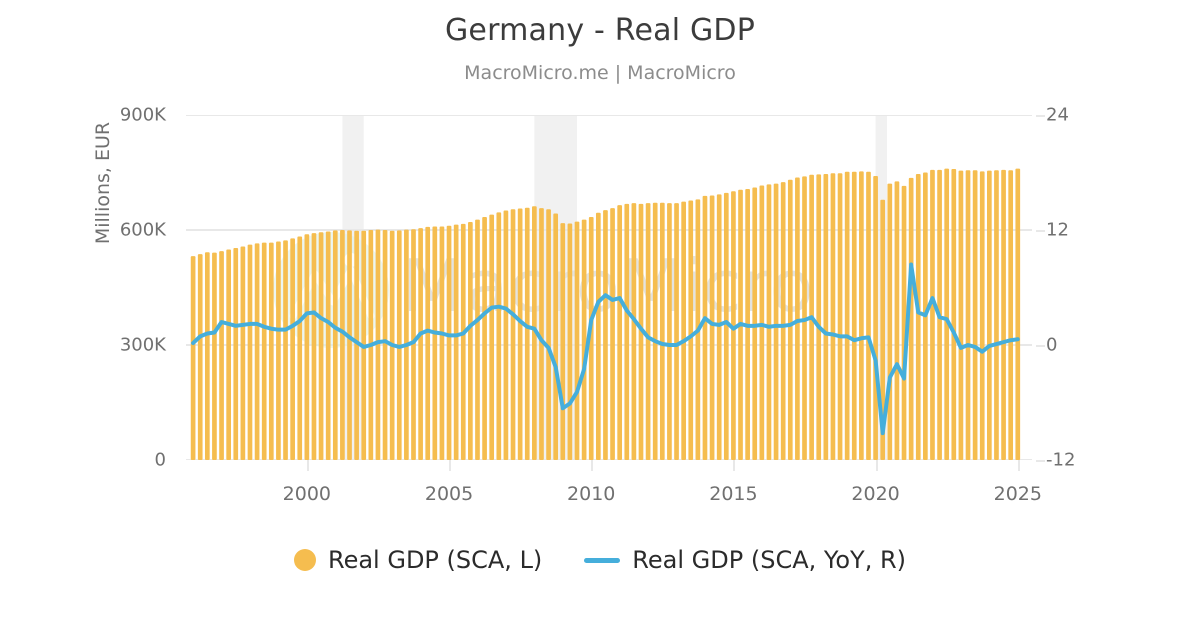  What do you see at coordinates (1052, 345) in the screenshot?
I see `y-axis-right-tick-label: 0` at bounding box center [1052, 345].